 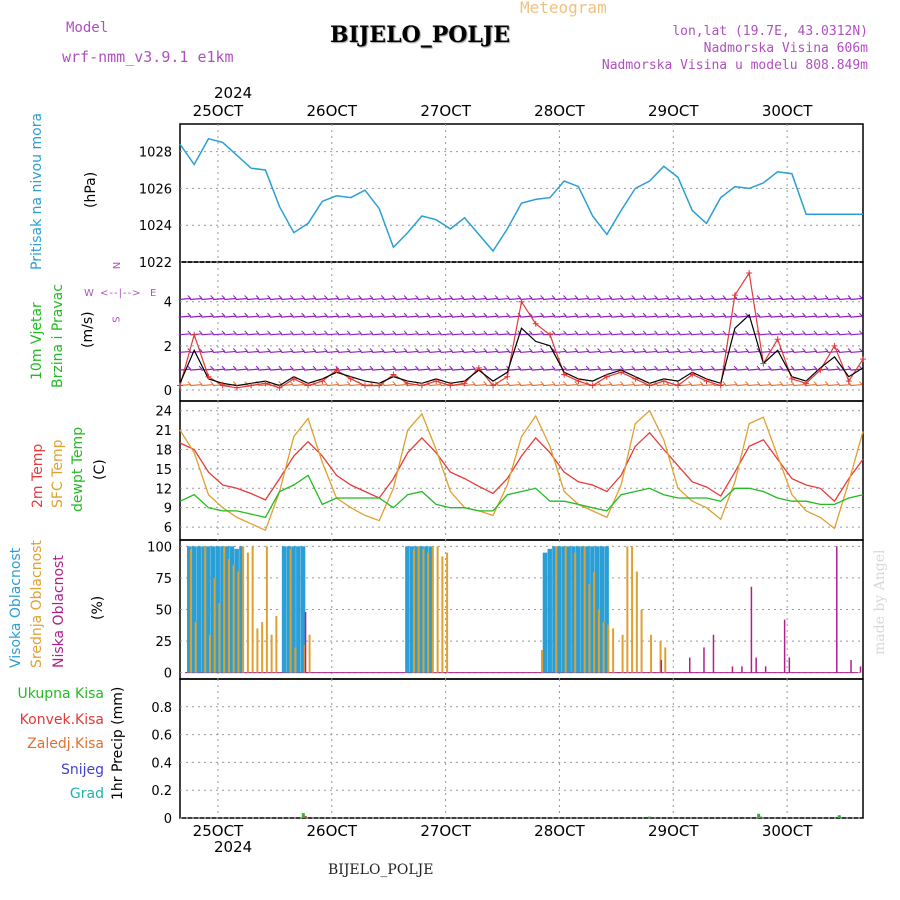 What do you see at coordinates (521, 470) in the screenshot?
I see `sfc-temp-line` at bounding box center [521, 470].